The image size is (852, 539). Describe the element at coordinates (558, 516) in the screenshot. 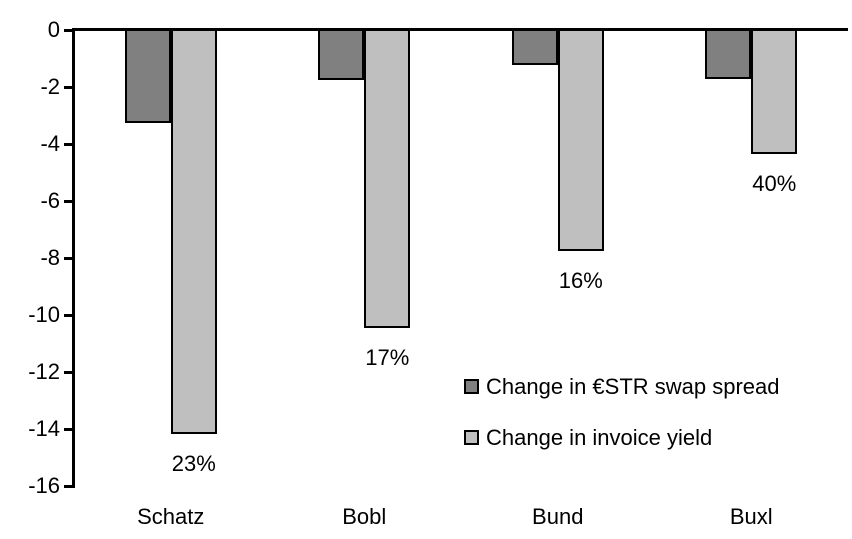

I see `x-axis-label-bund: Bund` at that location.